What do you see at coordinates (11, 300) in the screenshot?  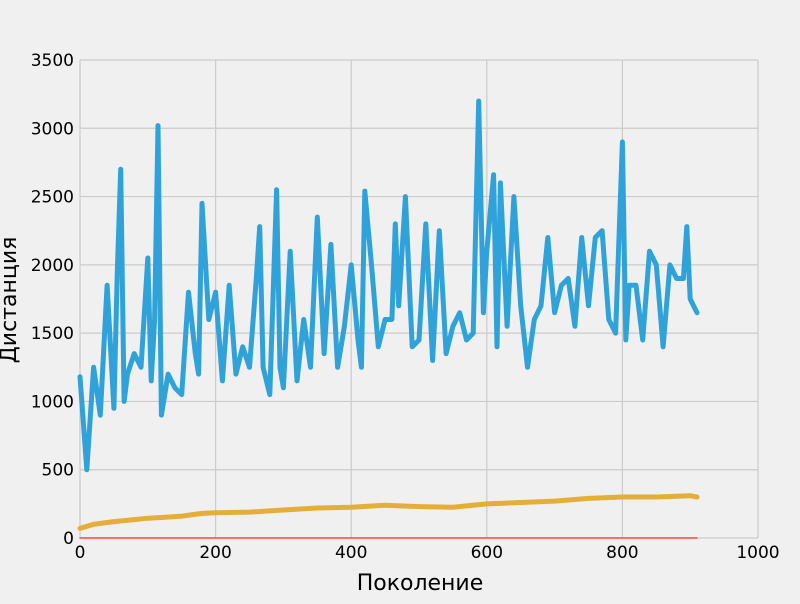 I see `y-axis-label: Дистанция` at bounding box center [11, 300].